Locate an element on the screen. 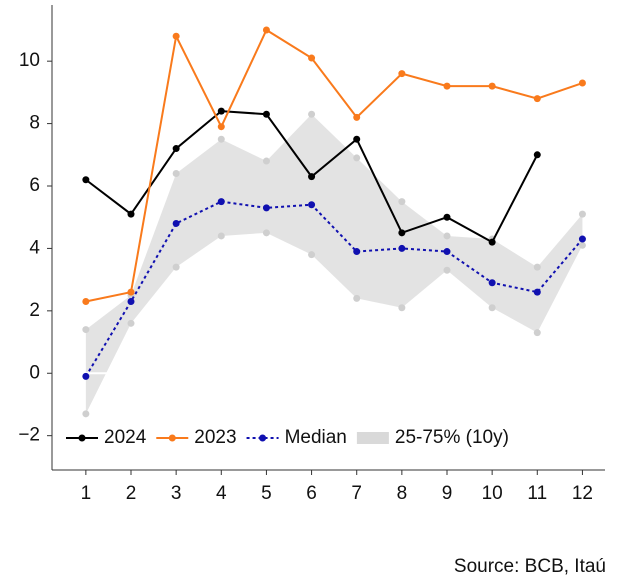 The width and height of the screenshot is (617, 588). x-tick-label: 4 is located at coordinates (221, 493).